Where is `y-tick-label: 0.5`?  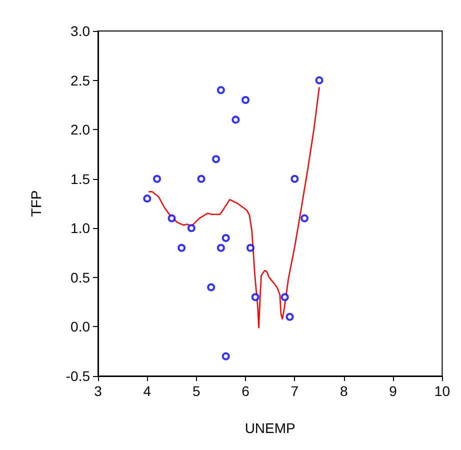 y-tick-label: 0.5 is located at coordinates (80, 277).